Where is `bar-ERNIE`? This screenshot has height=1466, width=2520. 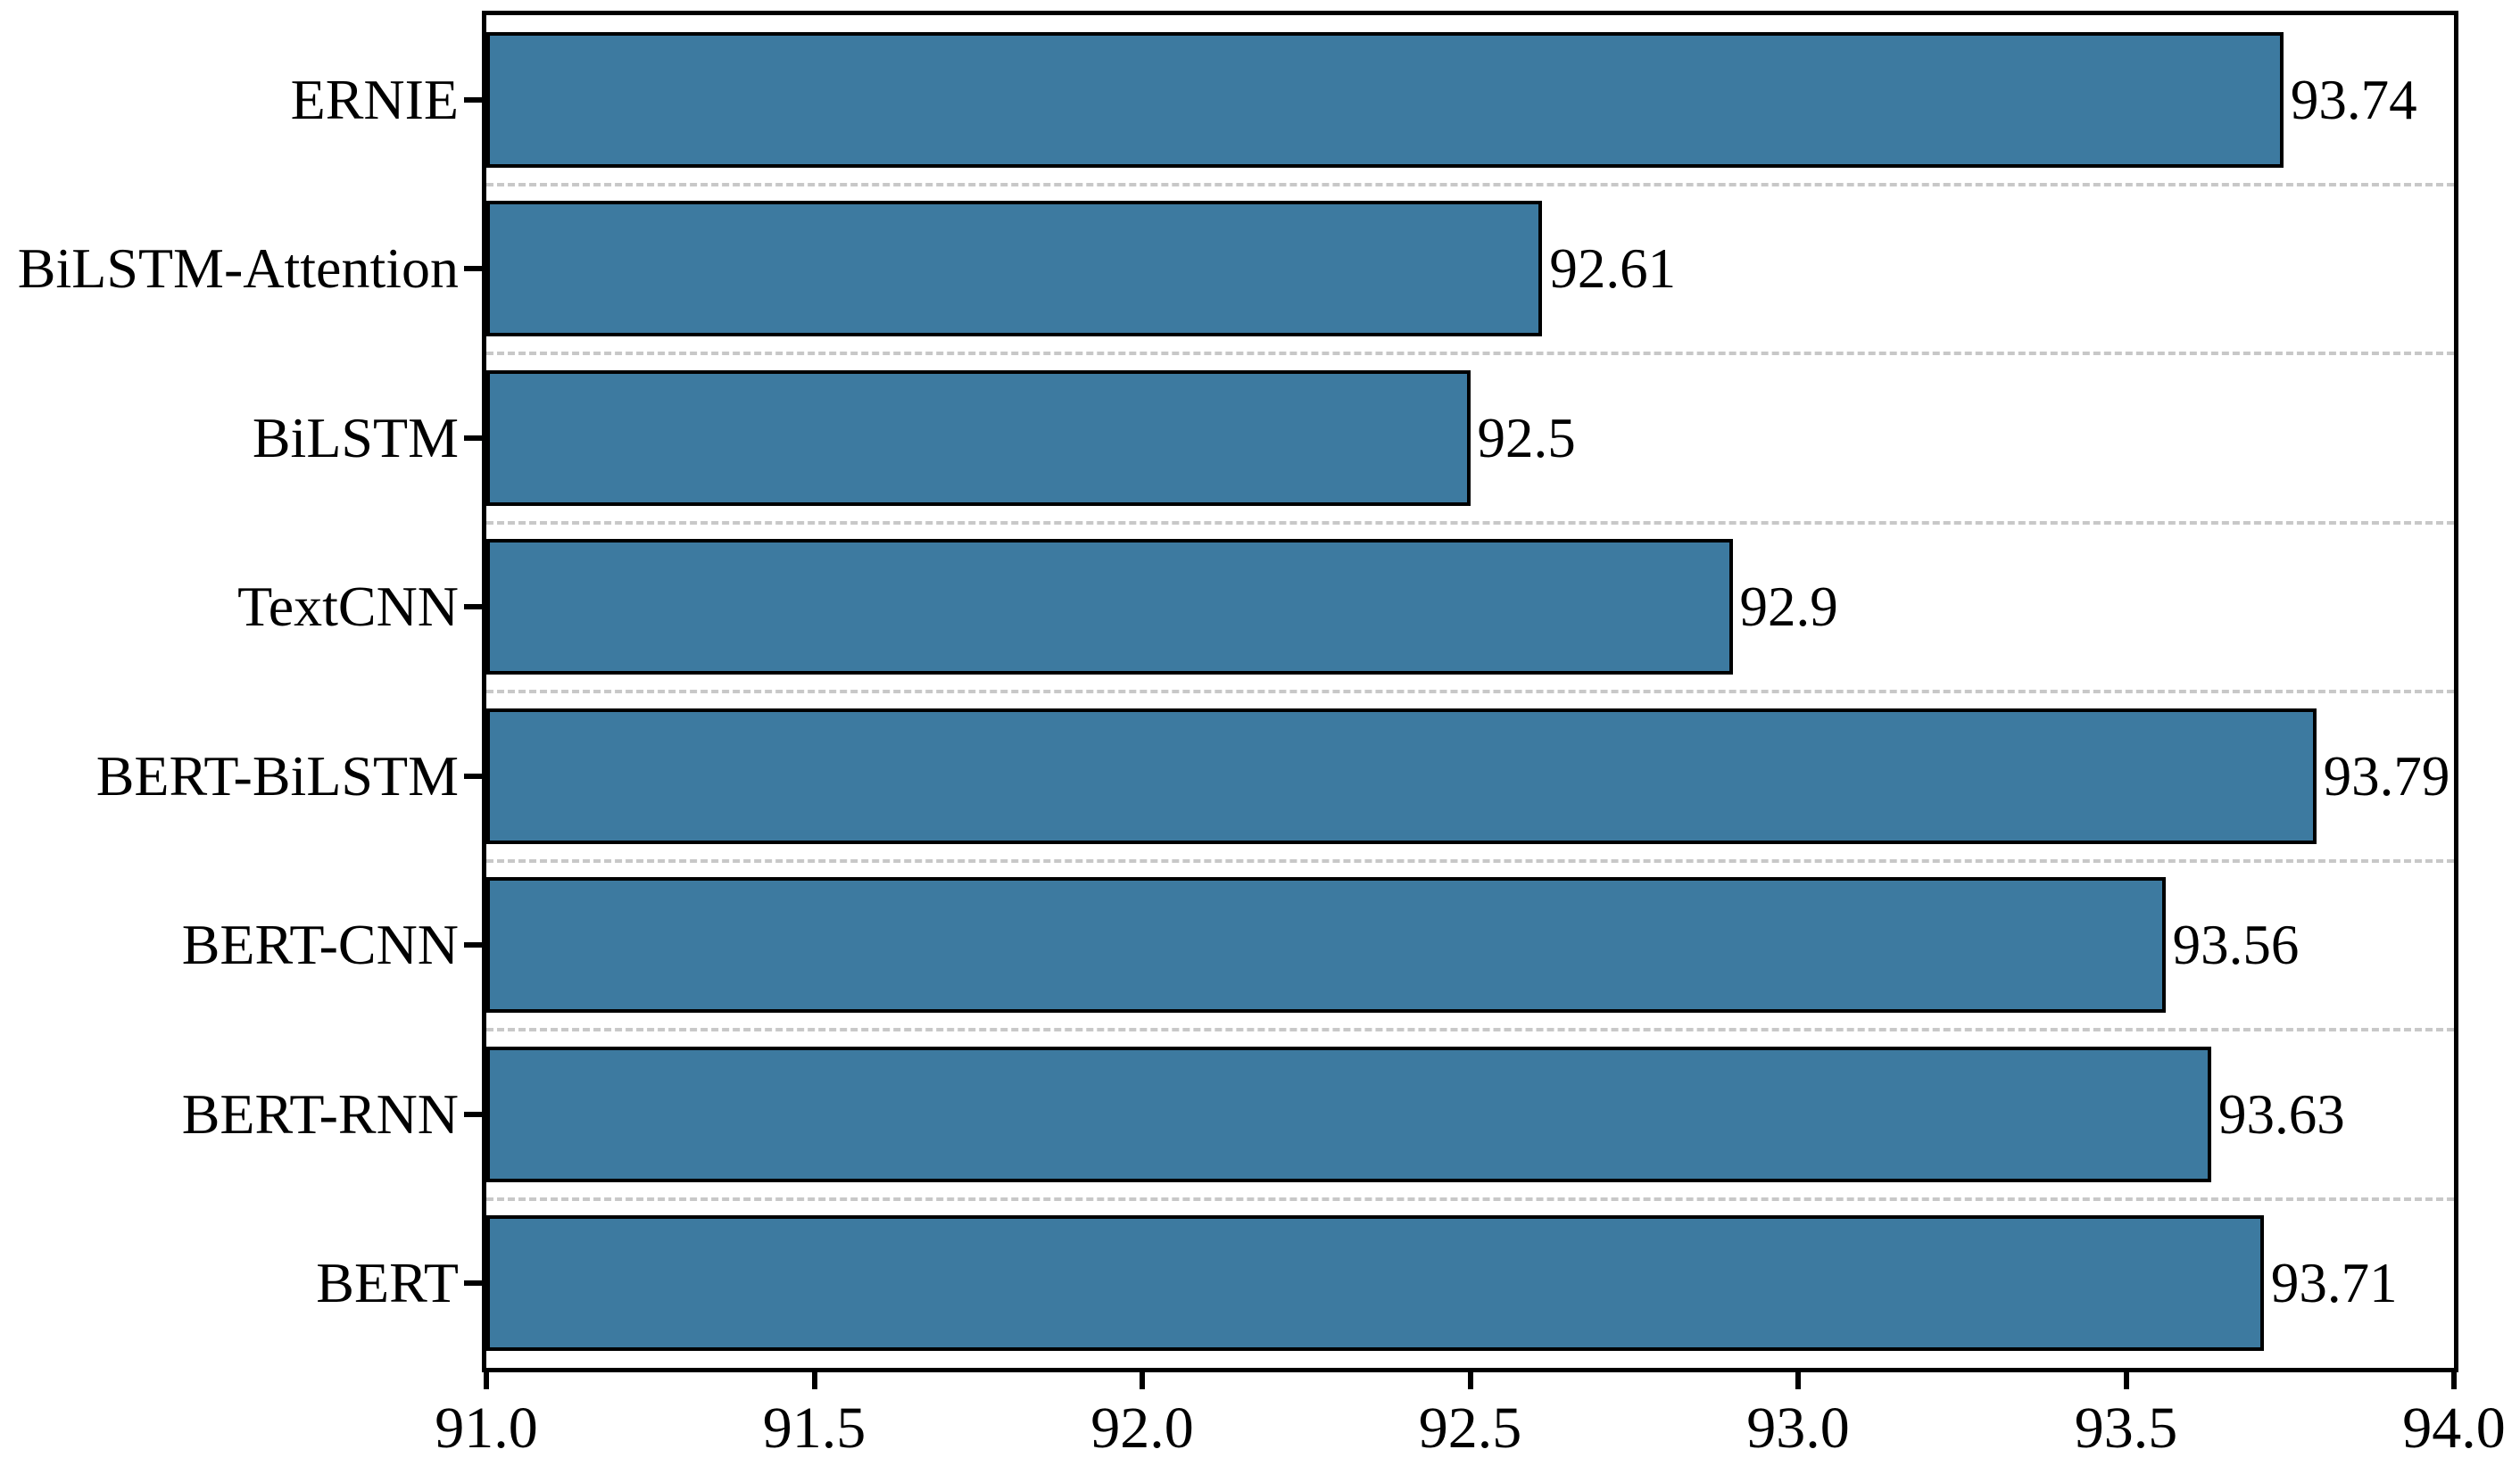
bar-ERNIE is located at coordinates (1385, 100).